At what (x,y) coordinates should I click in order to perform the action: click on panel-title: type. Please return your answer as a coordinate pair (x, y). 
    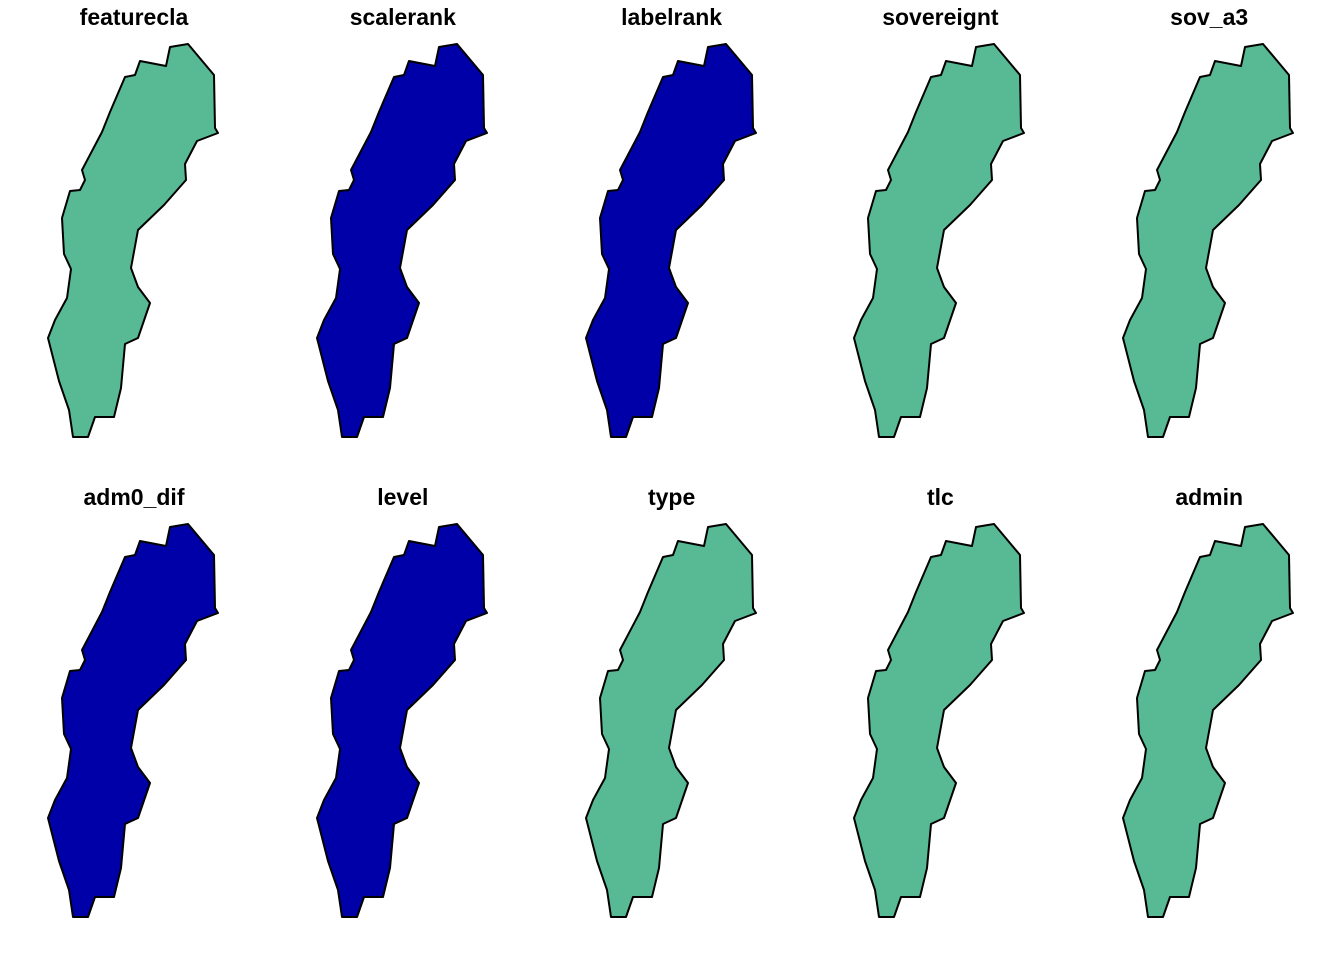
    Looking at the image, I should click on (671, 497).